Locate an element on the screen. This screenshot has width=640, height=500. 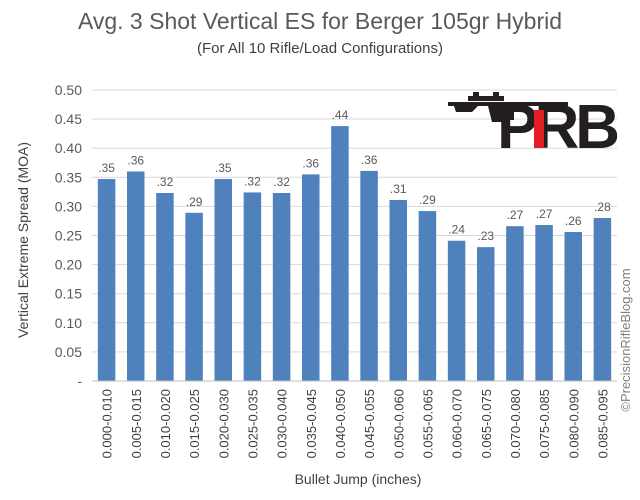
x-axis-label: Bullet Jump (inches) is located at coordinates (358, 479).